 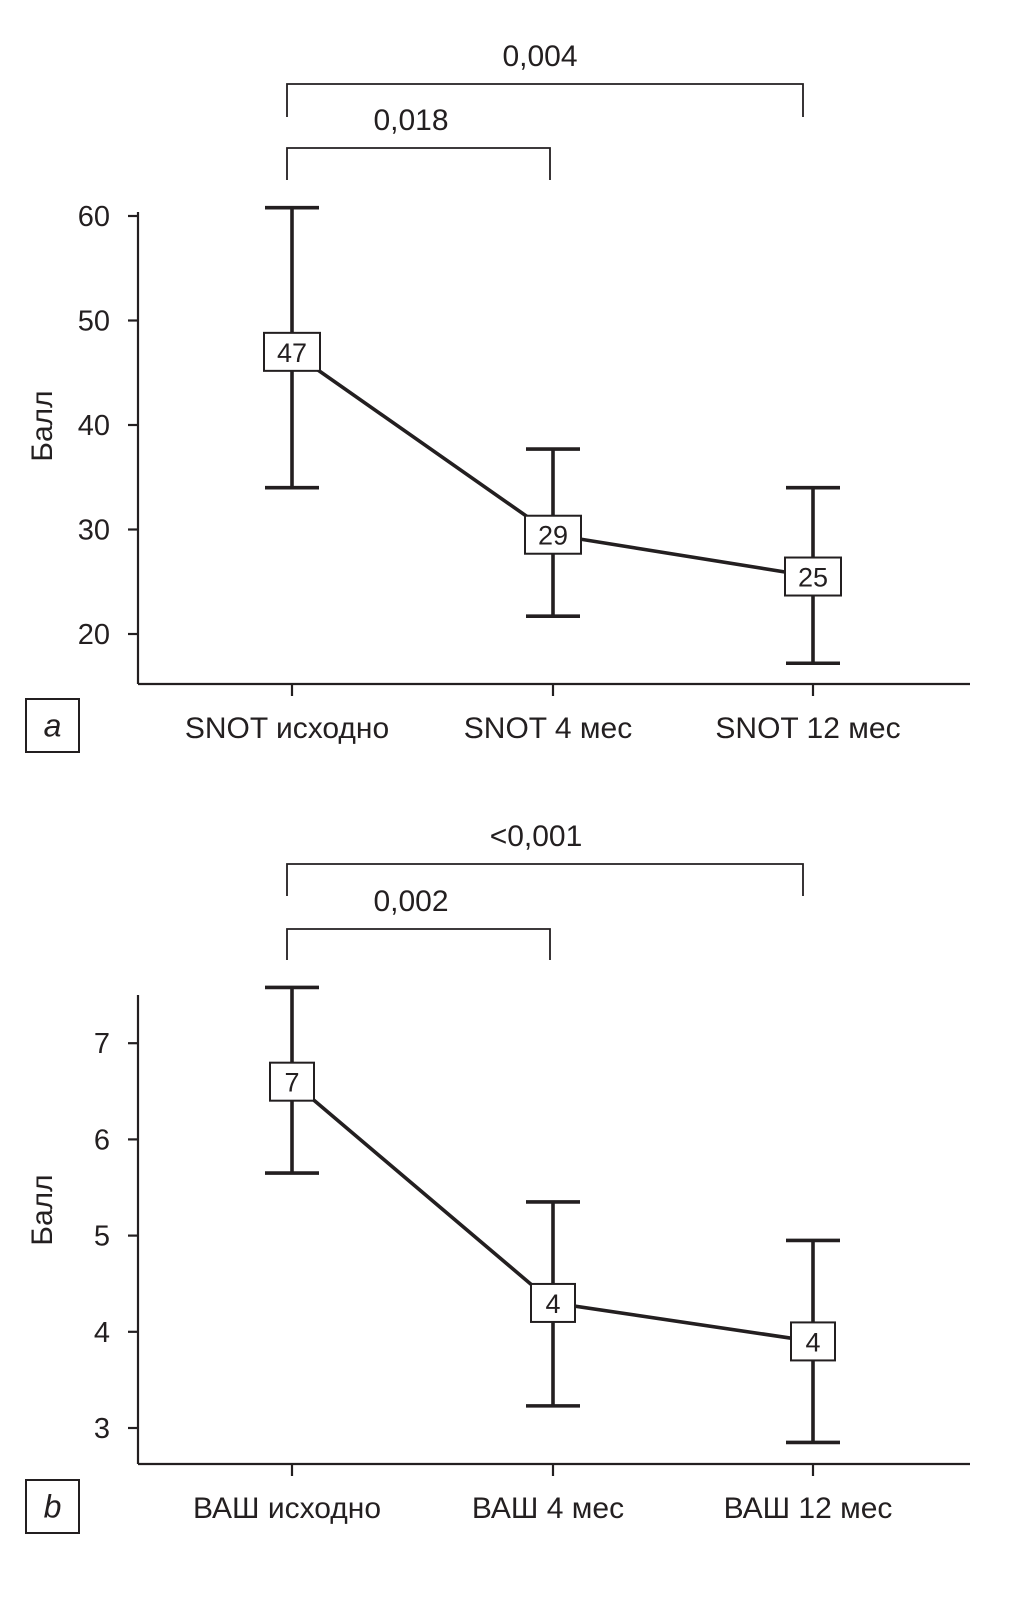 I want to click on x-category-label: ВАШ 12 мес, so click(x=808, y=1508).